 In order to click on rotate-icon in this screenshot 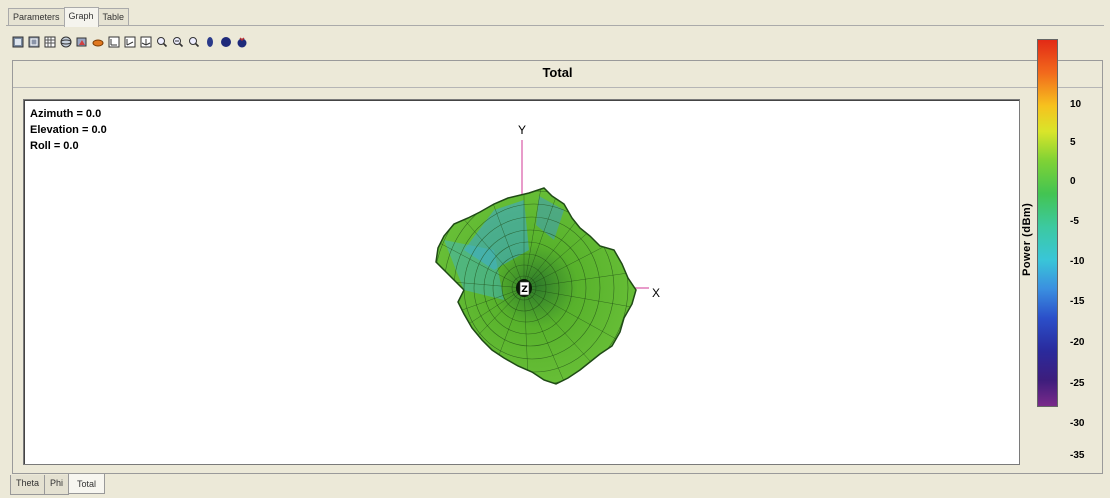, I will do `click(178, 42)`.